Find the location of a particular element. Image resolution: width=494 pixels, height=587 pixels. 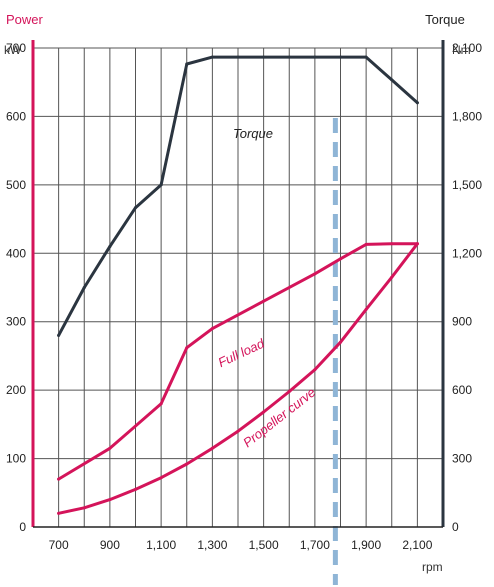

right-axis-title: Torque is located at coordinates (445, 19).